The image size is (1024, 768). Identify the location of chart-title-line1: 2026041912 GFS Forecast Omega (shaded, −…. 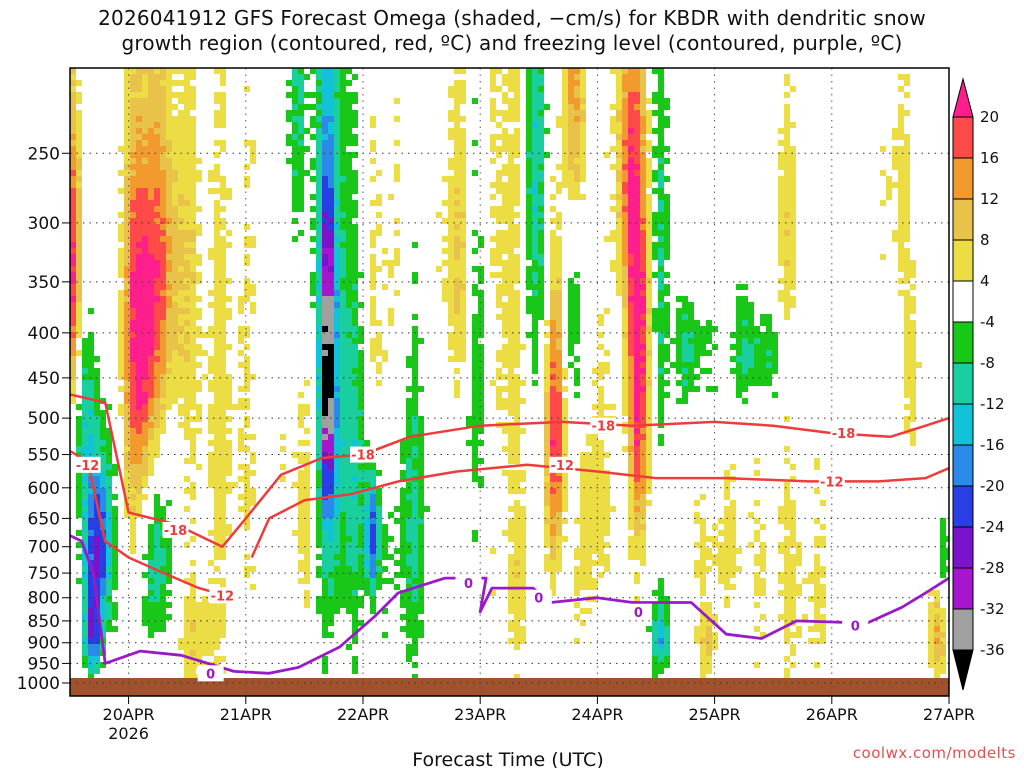
(512, 18).